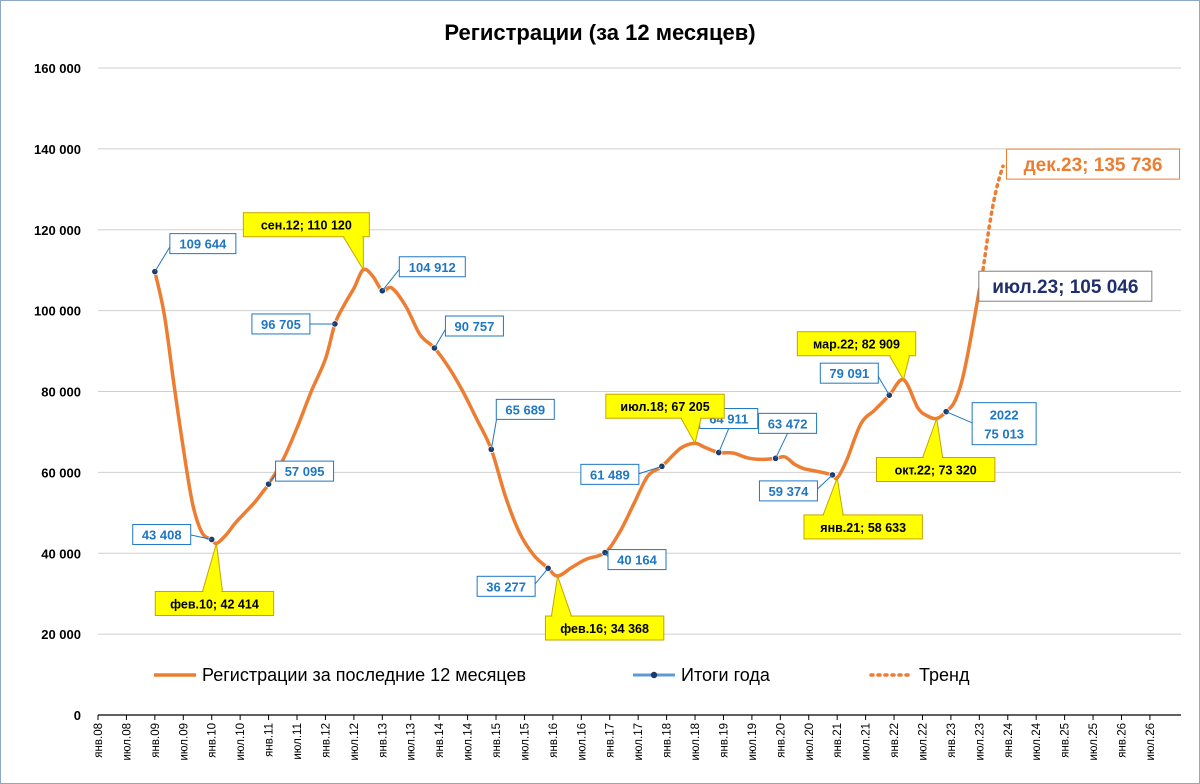  Describe the element at coordinates (1122, 740) in the screenshot. I see `x-tick-label: янв.26` at that location.